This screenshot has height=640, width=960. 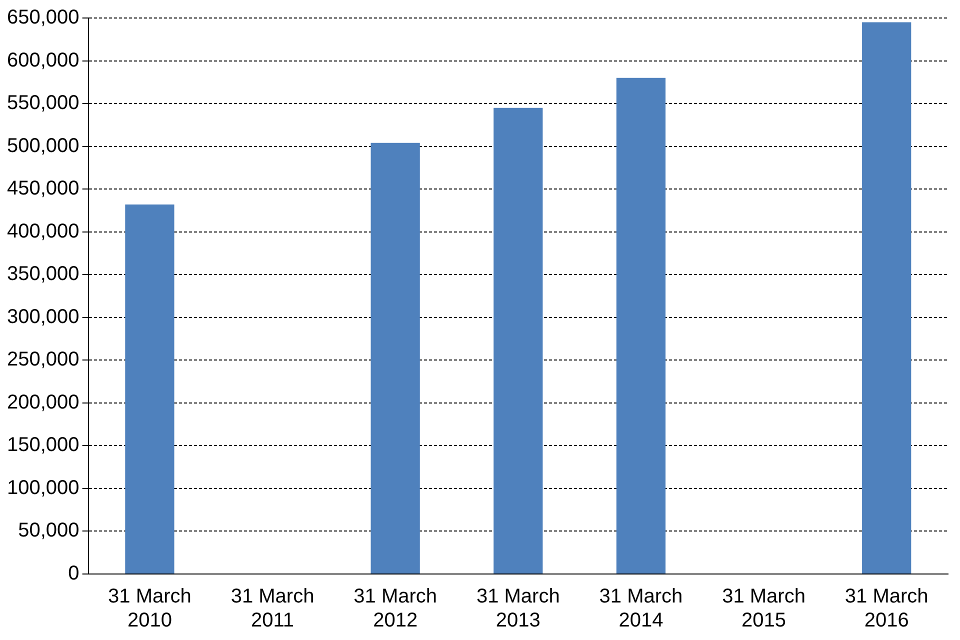 I want to click on y-tick-label: 500,000, so click(x=43, y=145).